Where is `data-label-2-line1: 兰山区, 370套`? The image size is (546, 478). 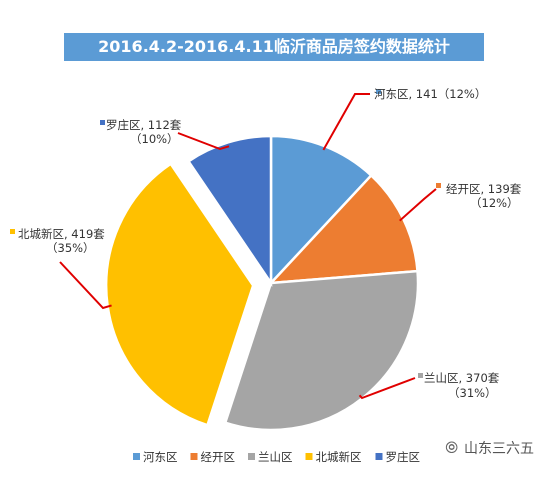 data-label-2-line1: 兰山区, 370套 is located at coordinates (462, 378).